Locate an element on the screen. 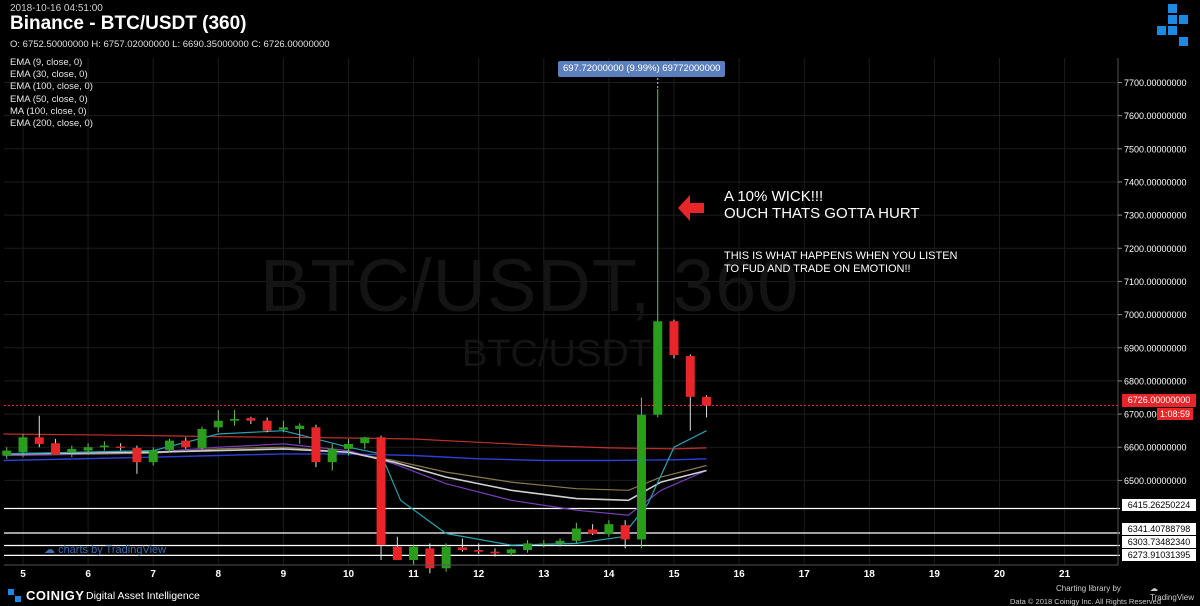  x-tick-label: 19 is located at coordinates (935, 574).